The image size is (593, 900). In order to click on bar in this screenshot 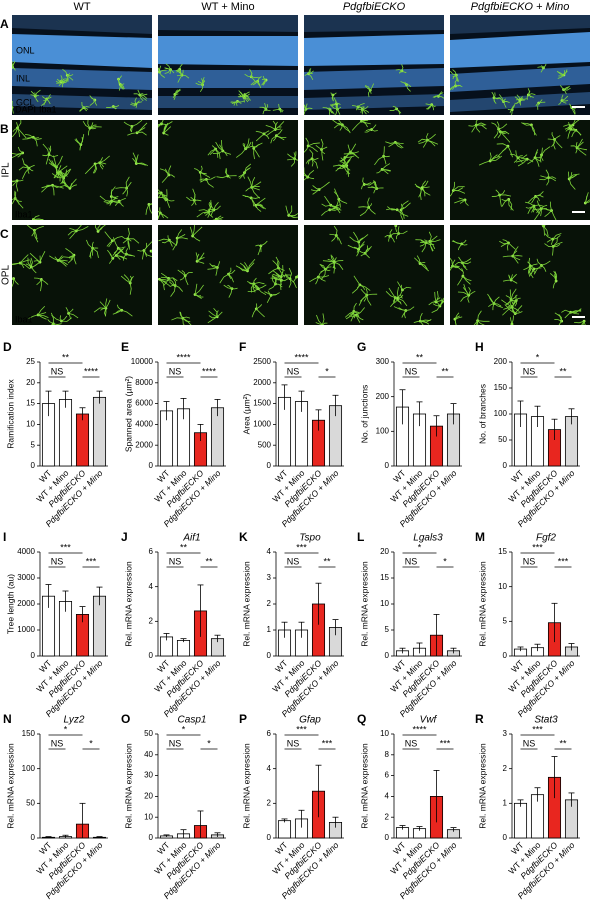, I will do `click(284, 829)`.